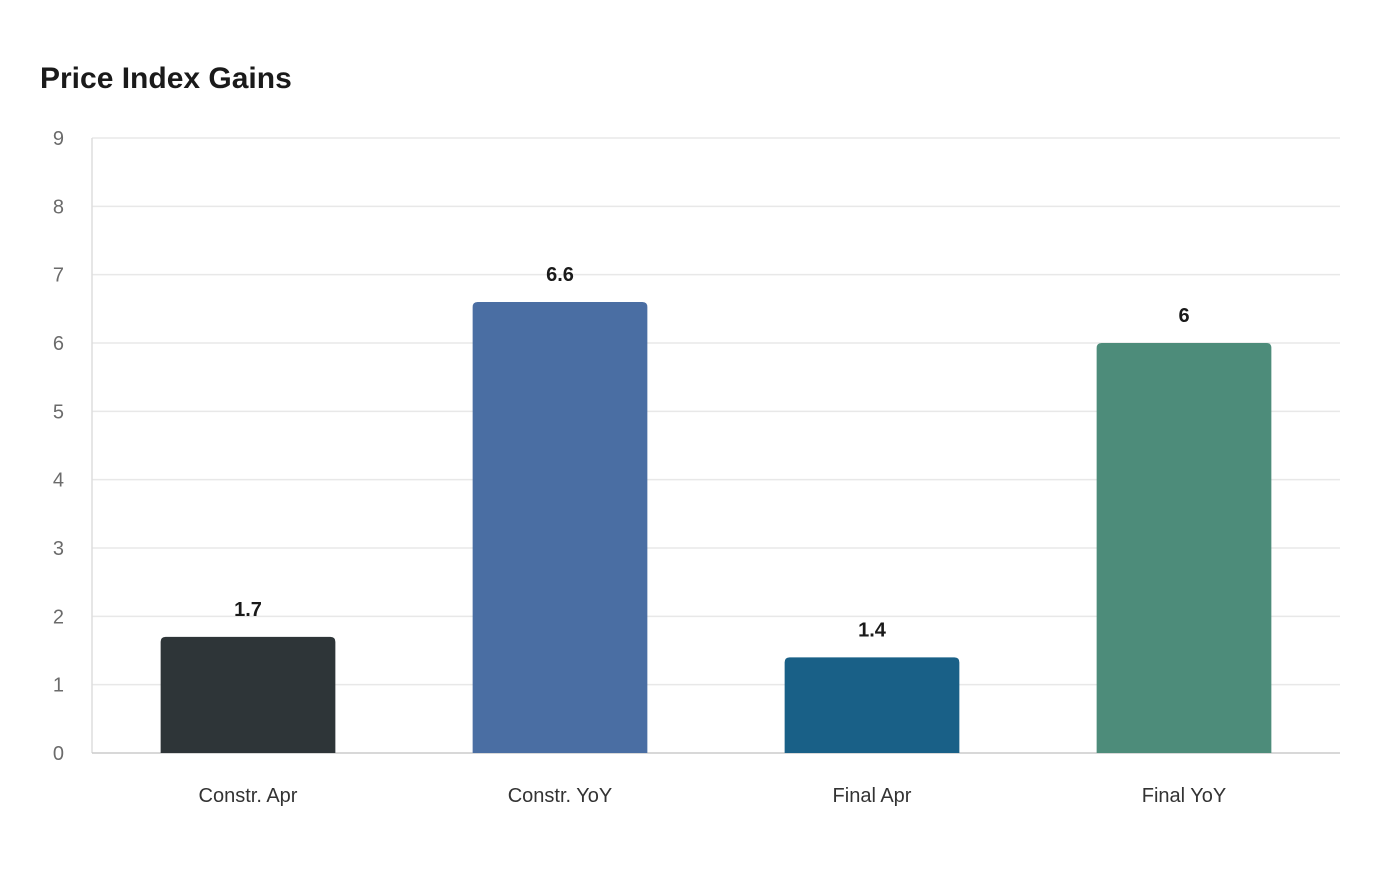 The width and height of the screenshot is (1400, 880). Describe the element at coordinates (58, 412) in the screenshot. I see `y-tick-label: 5` at that location.